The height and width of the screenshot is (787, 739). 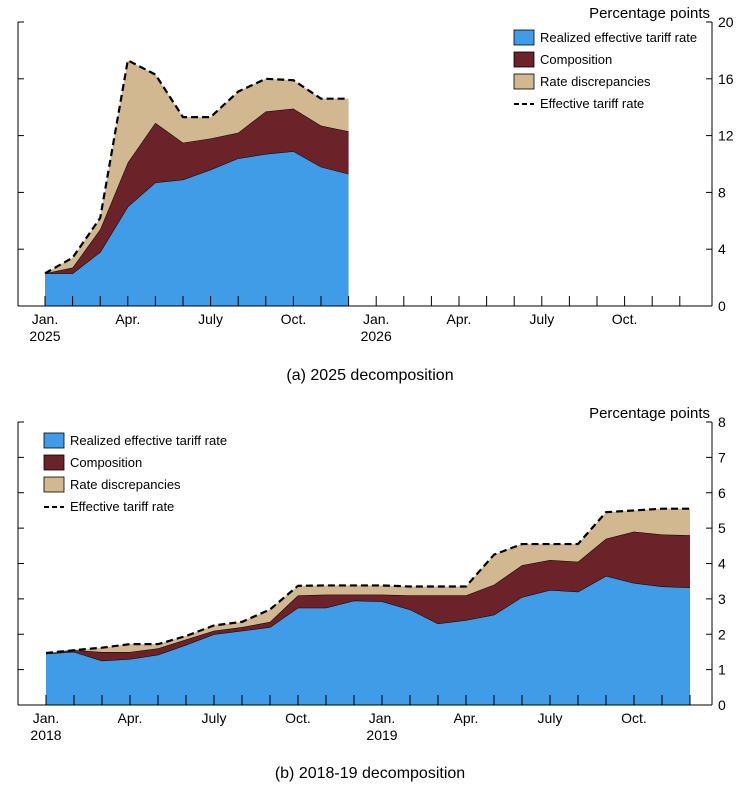 What do you see at coordinates (722, 528) in the screenshot?
I see `y-tick-label: 5` at bounding box center [722, 528].